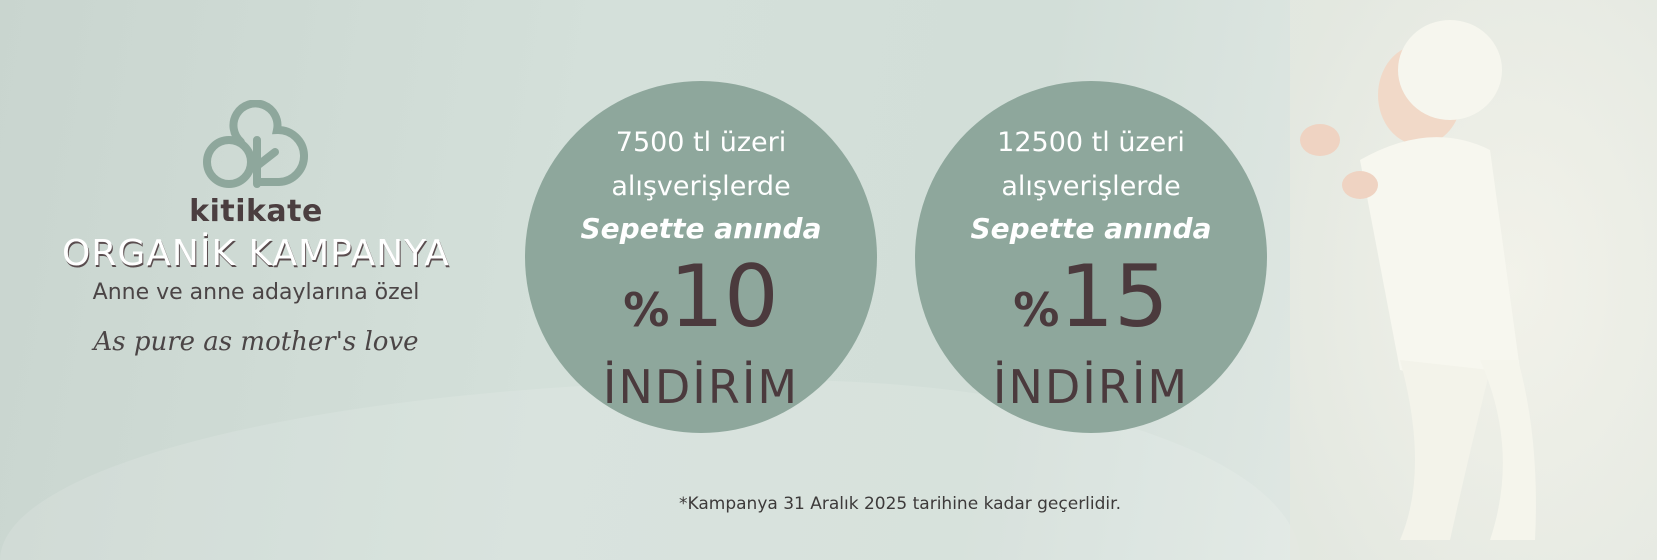  What do you see at coordinates (255, 144) in the screenshot?
I see `kitikate-logo-icon` at bounding box center [255, 144].